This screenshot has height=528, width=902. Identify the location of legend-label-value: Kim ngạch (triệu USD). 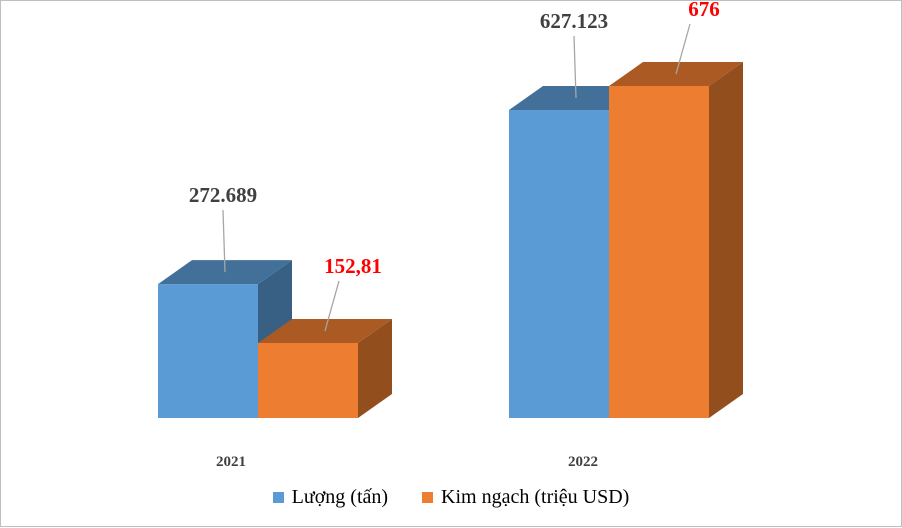
(535, 496).